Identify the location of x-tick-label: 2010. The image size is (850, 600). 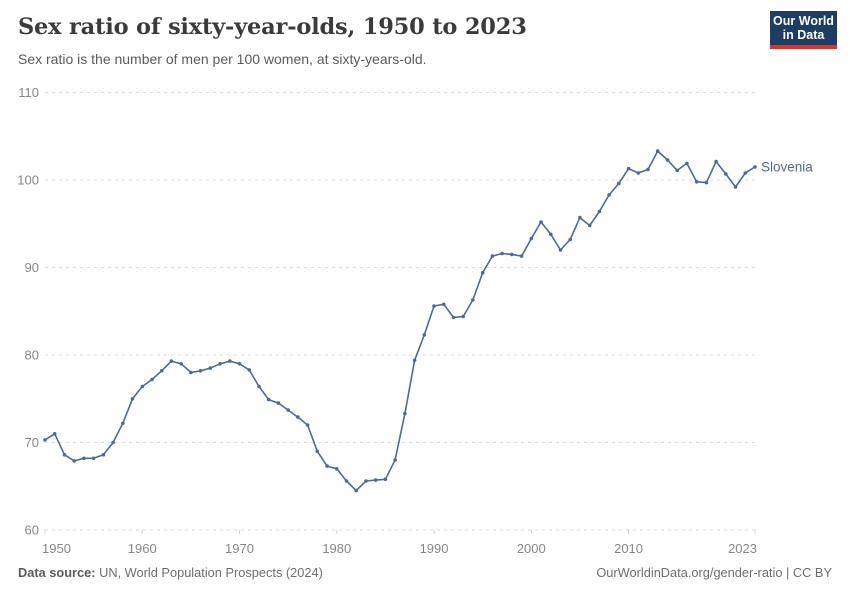
(628, 548).